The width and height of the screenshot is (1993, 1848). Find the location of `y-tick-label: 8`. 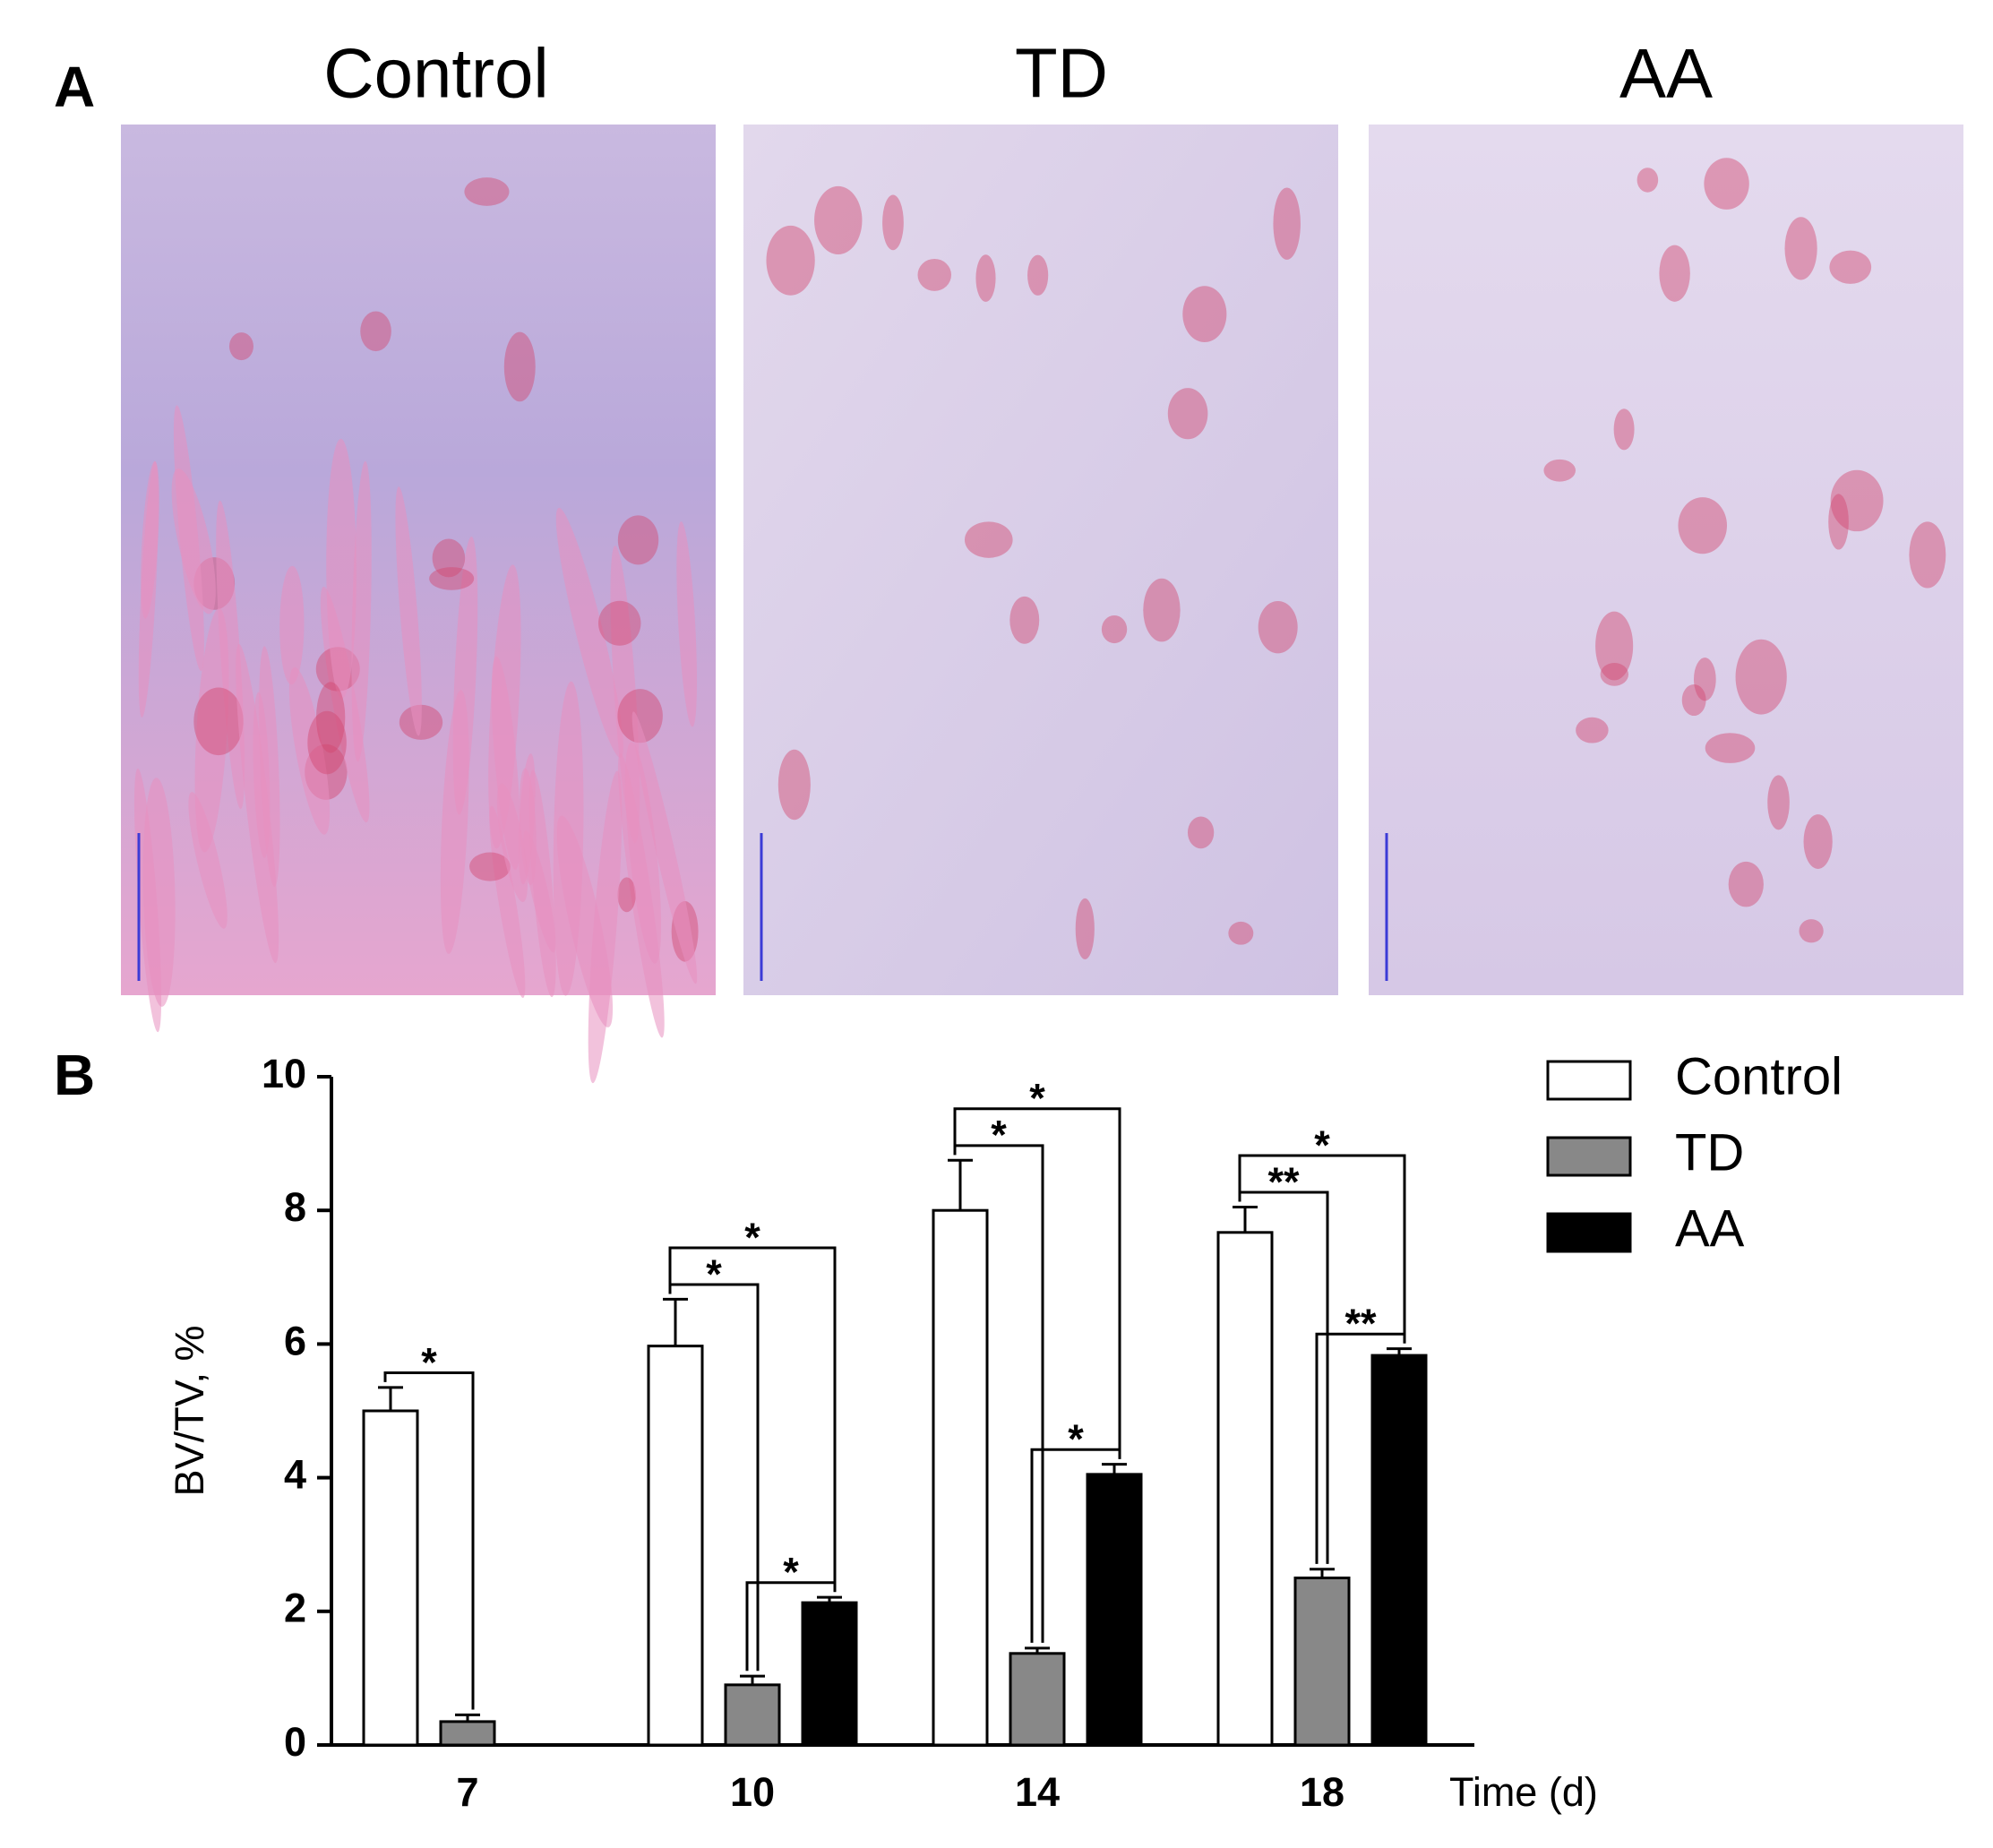

y-tick-label: 8 is located at coordinates (295, 1207).